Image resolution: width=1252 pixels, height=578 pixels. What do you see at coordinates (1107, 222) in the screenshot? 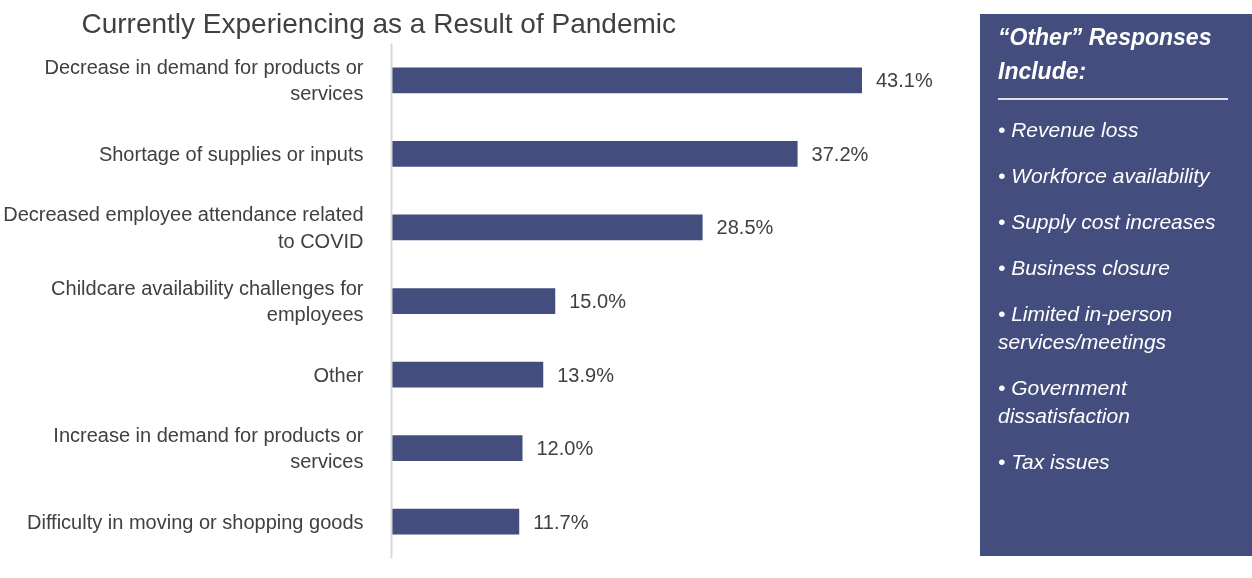
I see `text: • Supply cost increases` at bounding box center [1107, 222].